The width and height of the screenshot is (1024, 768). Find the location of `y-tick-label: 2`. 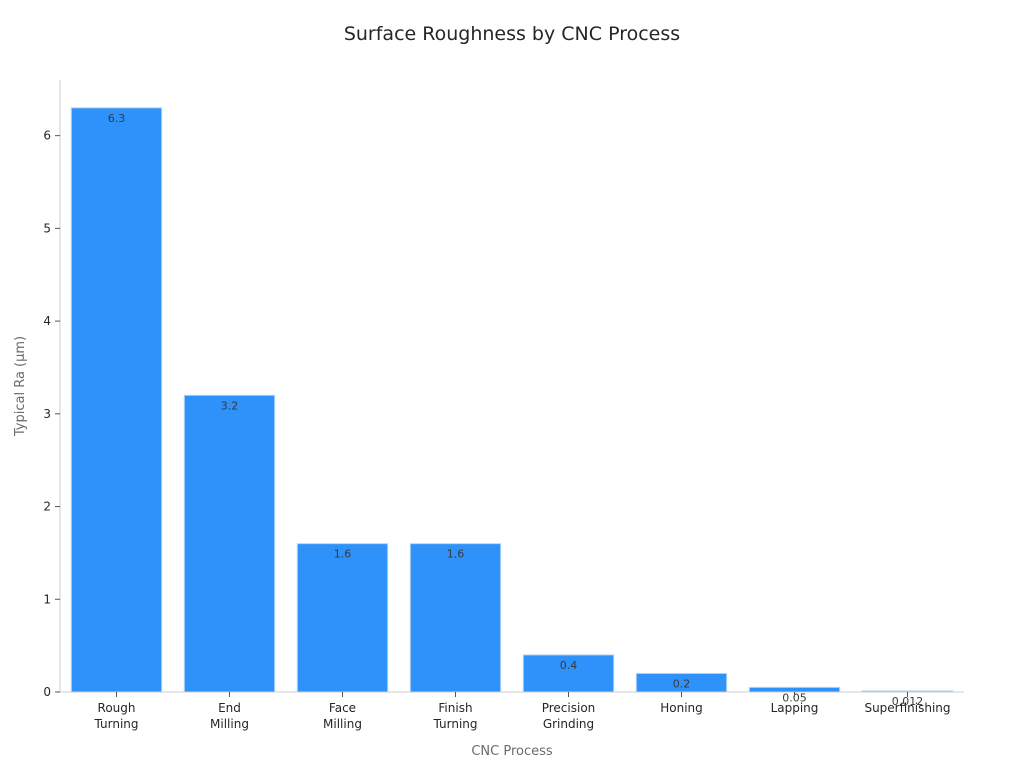

y-tick-label: 2 is located at coordinates (47, 507).